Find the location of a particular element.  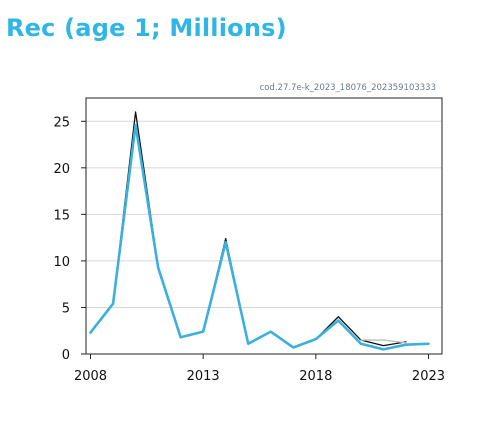

x-tick-label: 2023 is located at coordinates (428, 376).